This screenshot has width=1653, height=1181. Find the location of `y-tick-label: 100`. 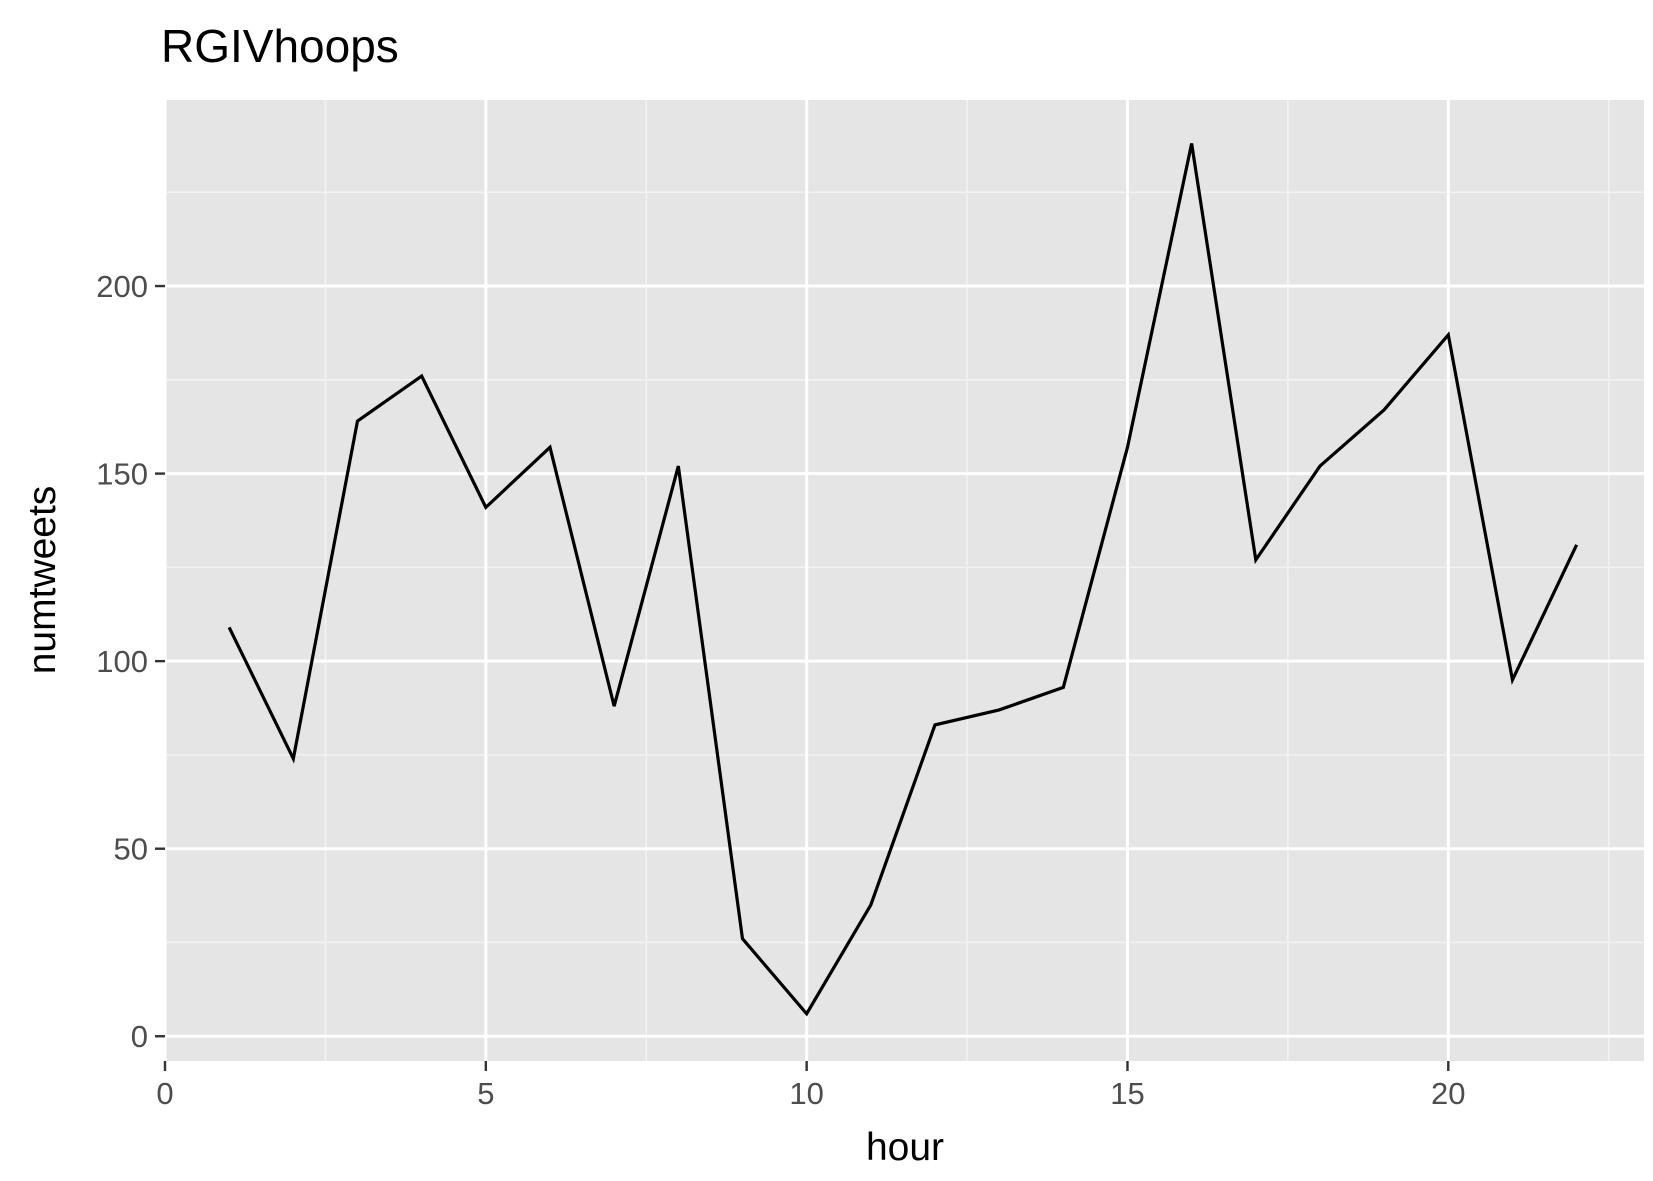

y-tick-label: 100 is located at coordinates (122, 661).